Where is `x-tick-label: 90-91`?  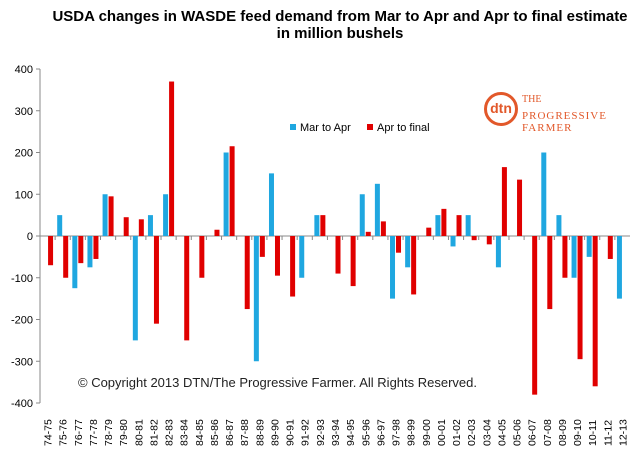 x-tick-label: 90-91 is located at coordinates (291, 432).